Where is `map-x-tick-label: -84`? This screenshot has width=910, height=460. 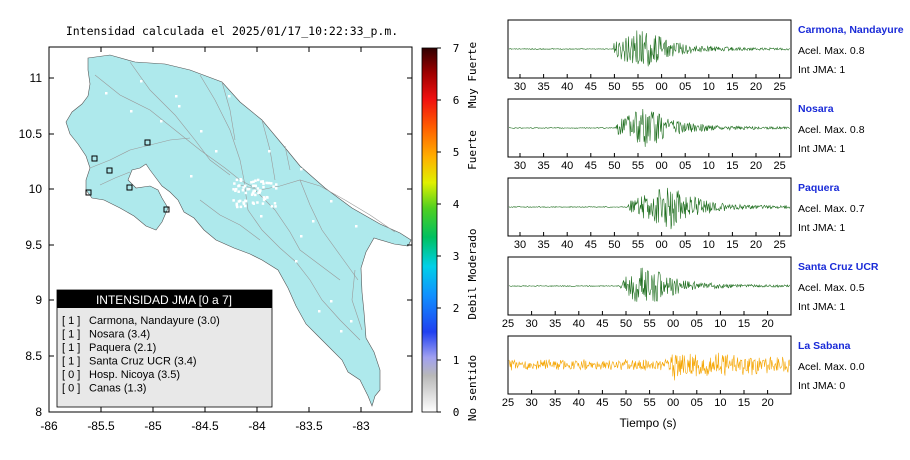 map-x-tick-label: -84 is located at coordinates (257, 426).